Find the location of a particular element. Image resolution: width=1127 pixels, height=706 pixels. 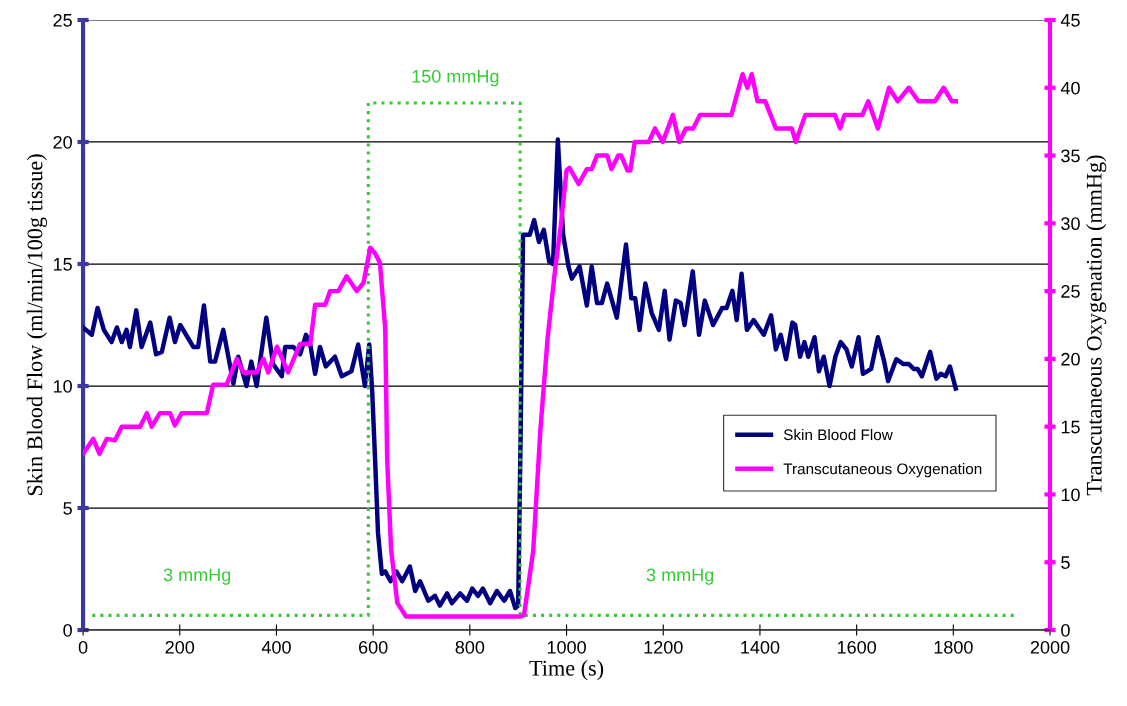

y2-tick-label: 30 is located at coordinates (1070, 224).